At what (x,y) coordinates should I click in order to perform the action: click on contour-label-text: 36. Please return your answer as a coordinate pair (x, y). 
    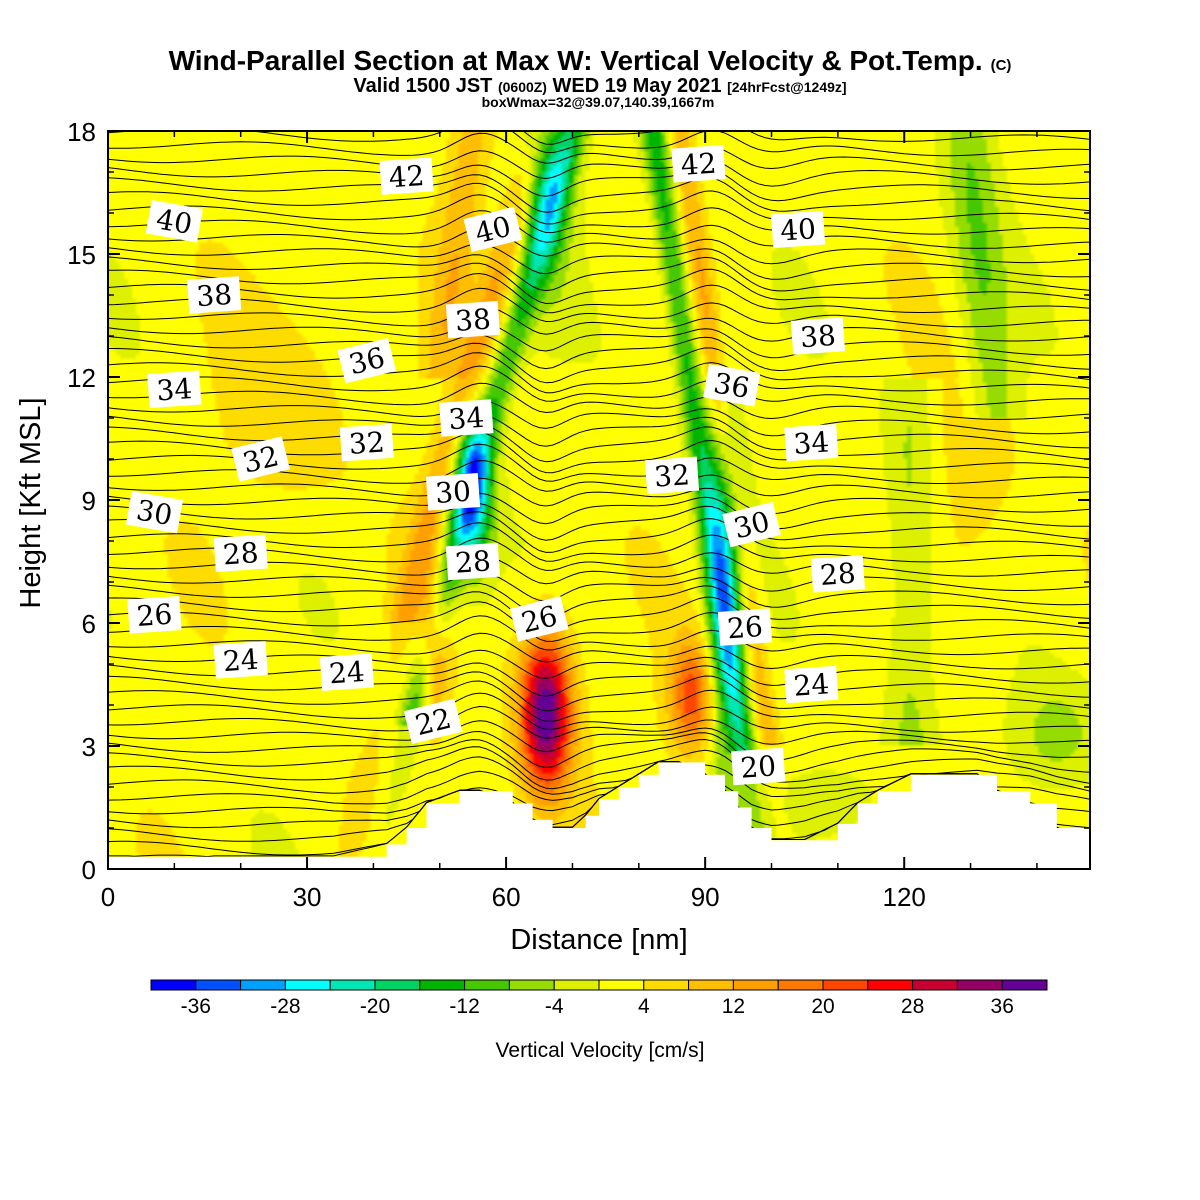
    Looking at the image, I should click on (731, 385).